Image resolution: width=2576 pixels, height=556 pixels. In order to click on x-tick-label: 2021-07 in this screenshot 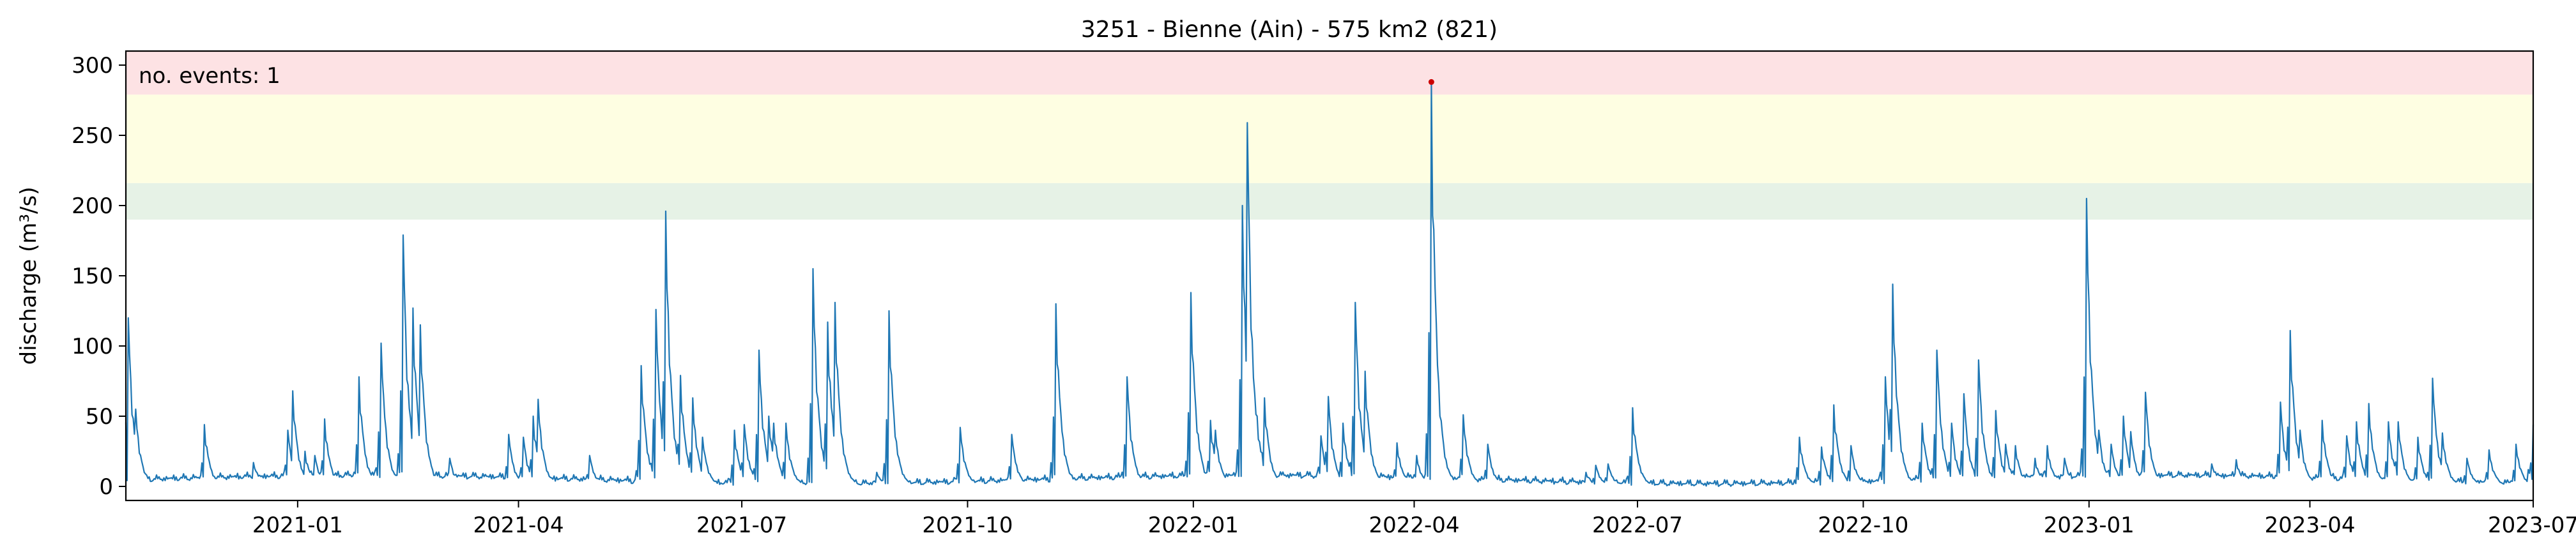, I will do `click(741, 525)`.